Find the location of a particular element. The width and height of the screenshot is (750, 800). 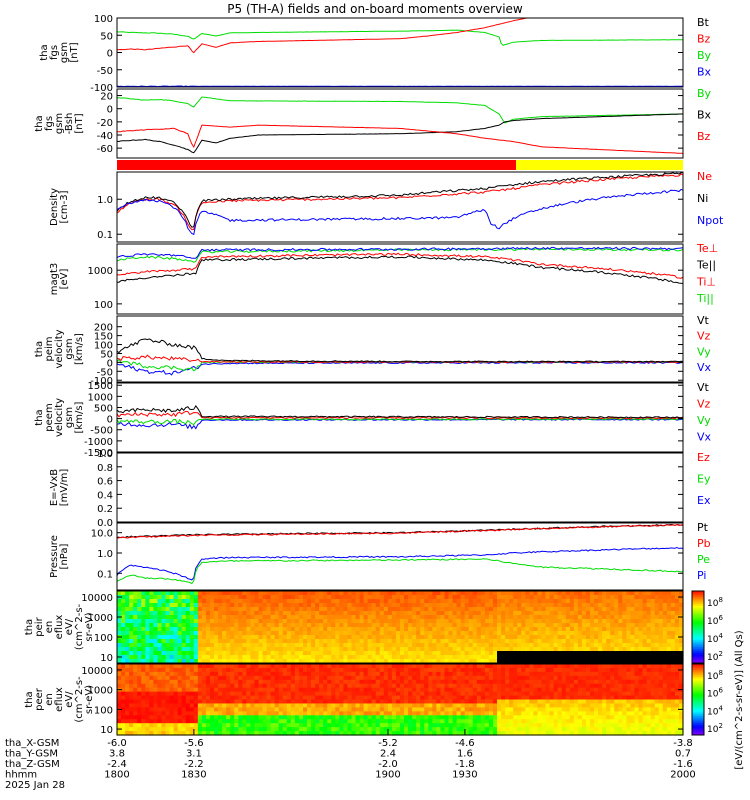

y-tick-label: 50 is located at coordinates (106, 354).